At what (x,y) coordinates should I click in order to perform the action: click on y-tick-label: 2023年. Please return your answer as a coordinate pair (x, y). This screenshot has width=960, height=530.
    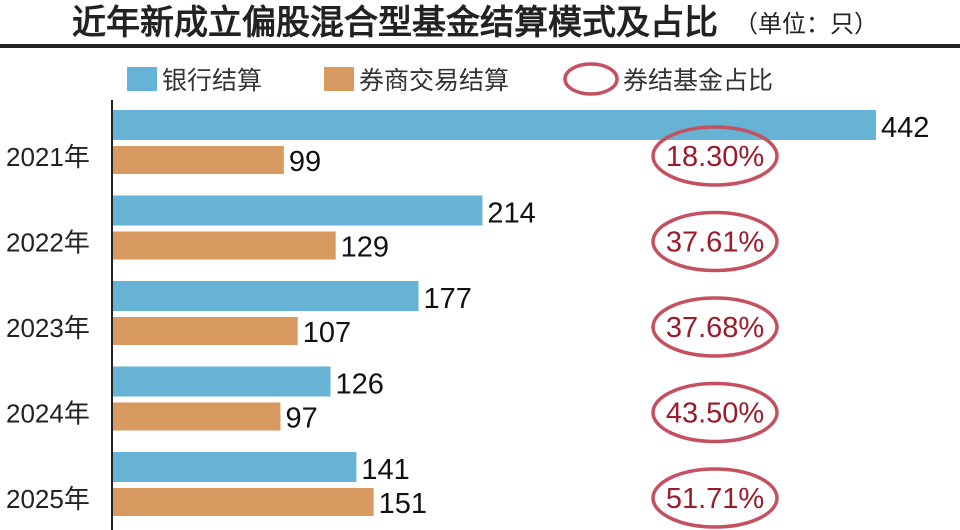
    Looking at the image, I should click on (48, 328).